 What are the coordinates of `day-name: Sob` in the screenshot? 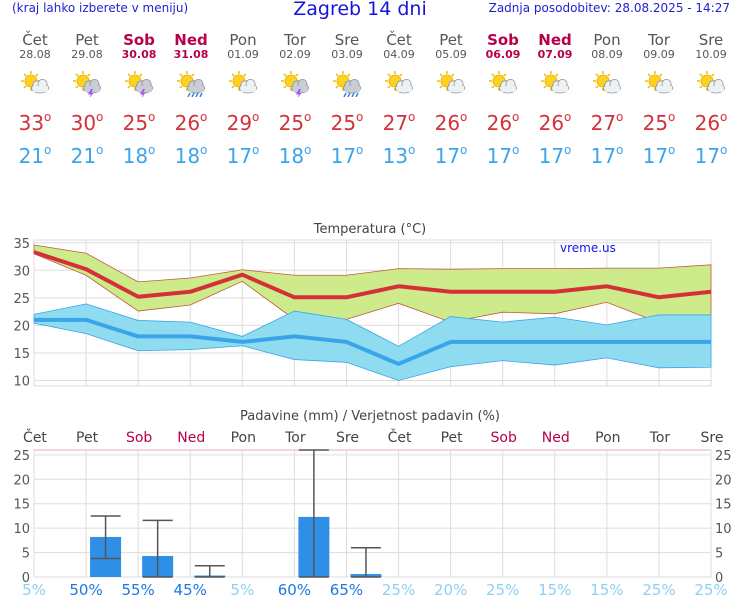 It's located at (503, 40).